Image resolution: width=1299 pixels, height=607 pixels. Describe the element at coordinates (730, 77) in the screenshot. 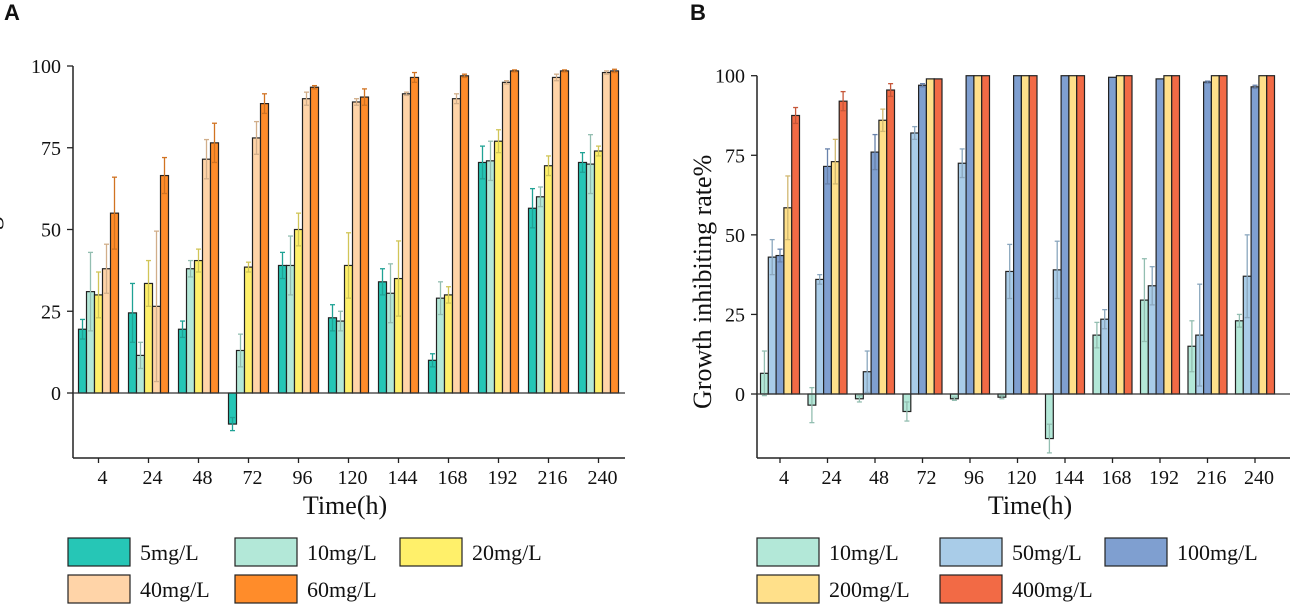

I see `y-tick-label: 100` at that location.